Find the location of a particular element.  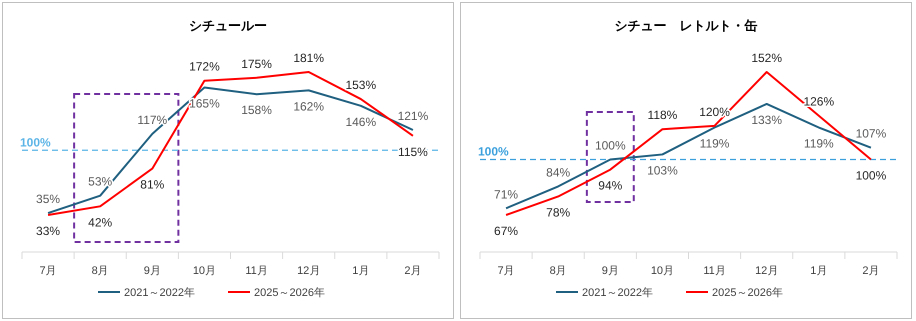

data-label: 162% is located at coordinates (308, 106).